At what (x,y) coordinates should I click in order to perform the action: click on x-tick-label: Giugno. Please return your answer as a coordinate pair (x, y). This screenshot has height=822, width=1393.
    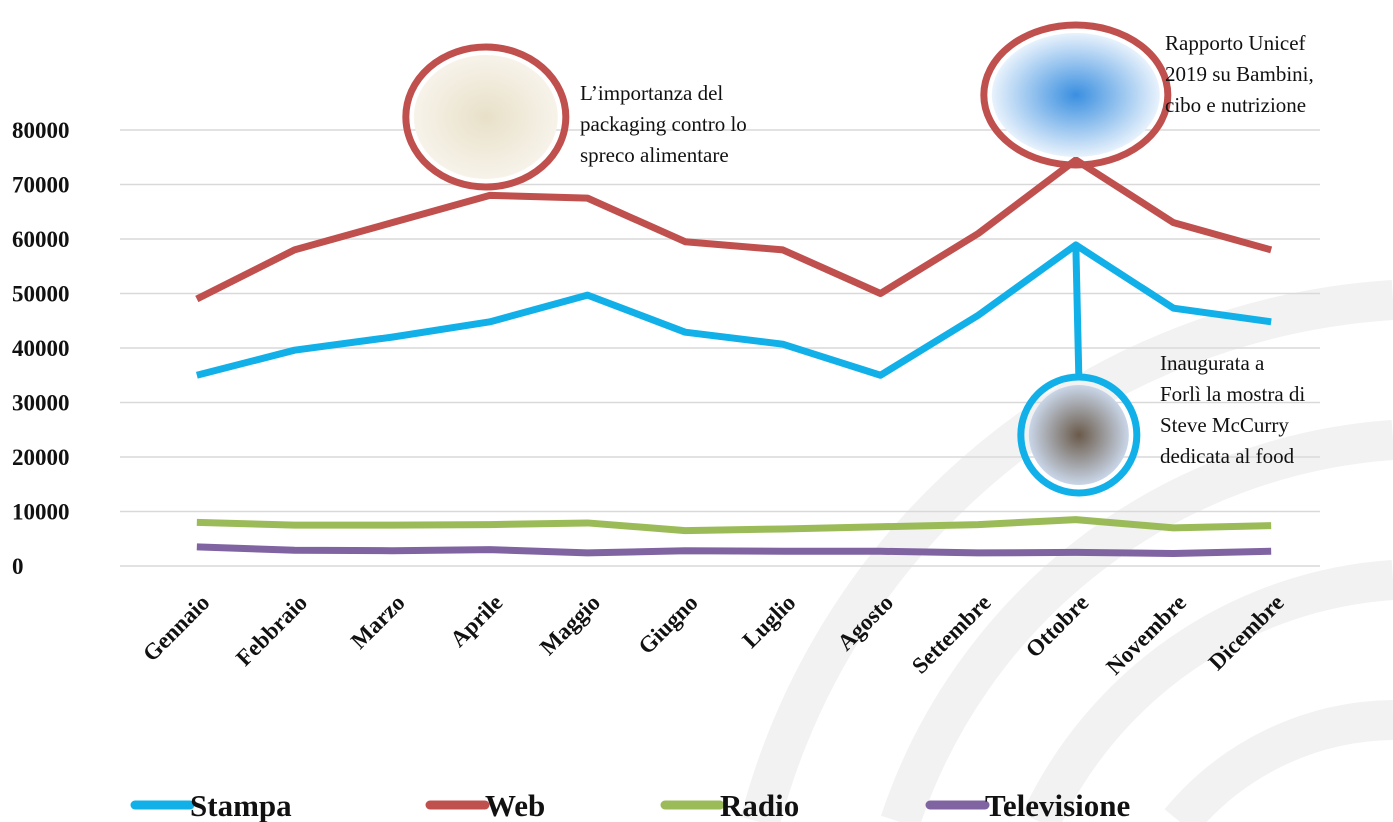
    Looking at the image, I should click on (667, 624).